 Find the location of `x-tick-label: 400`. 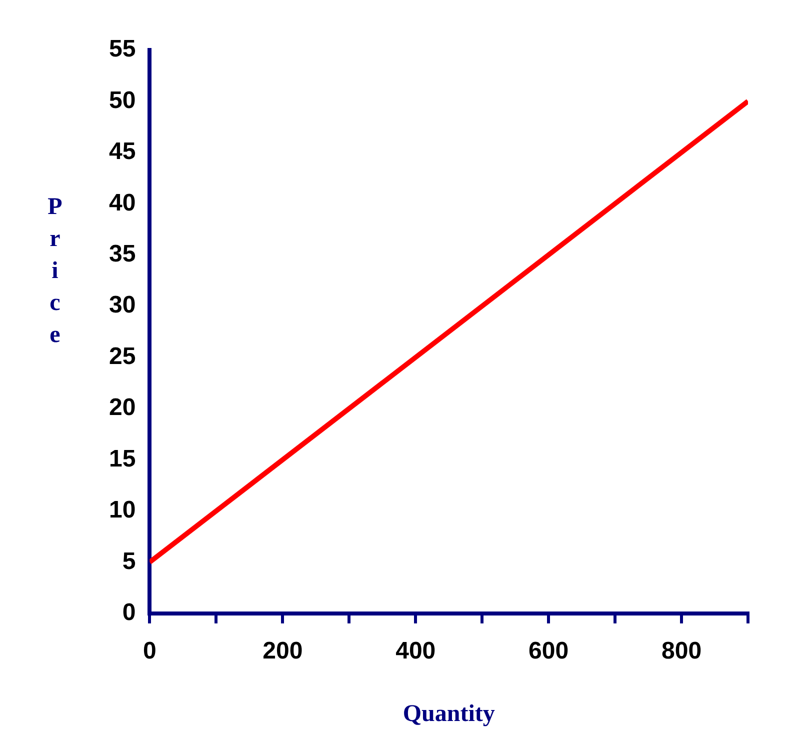

x-tick-label: 400 is located at coordinates (416, 650).